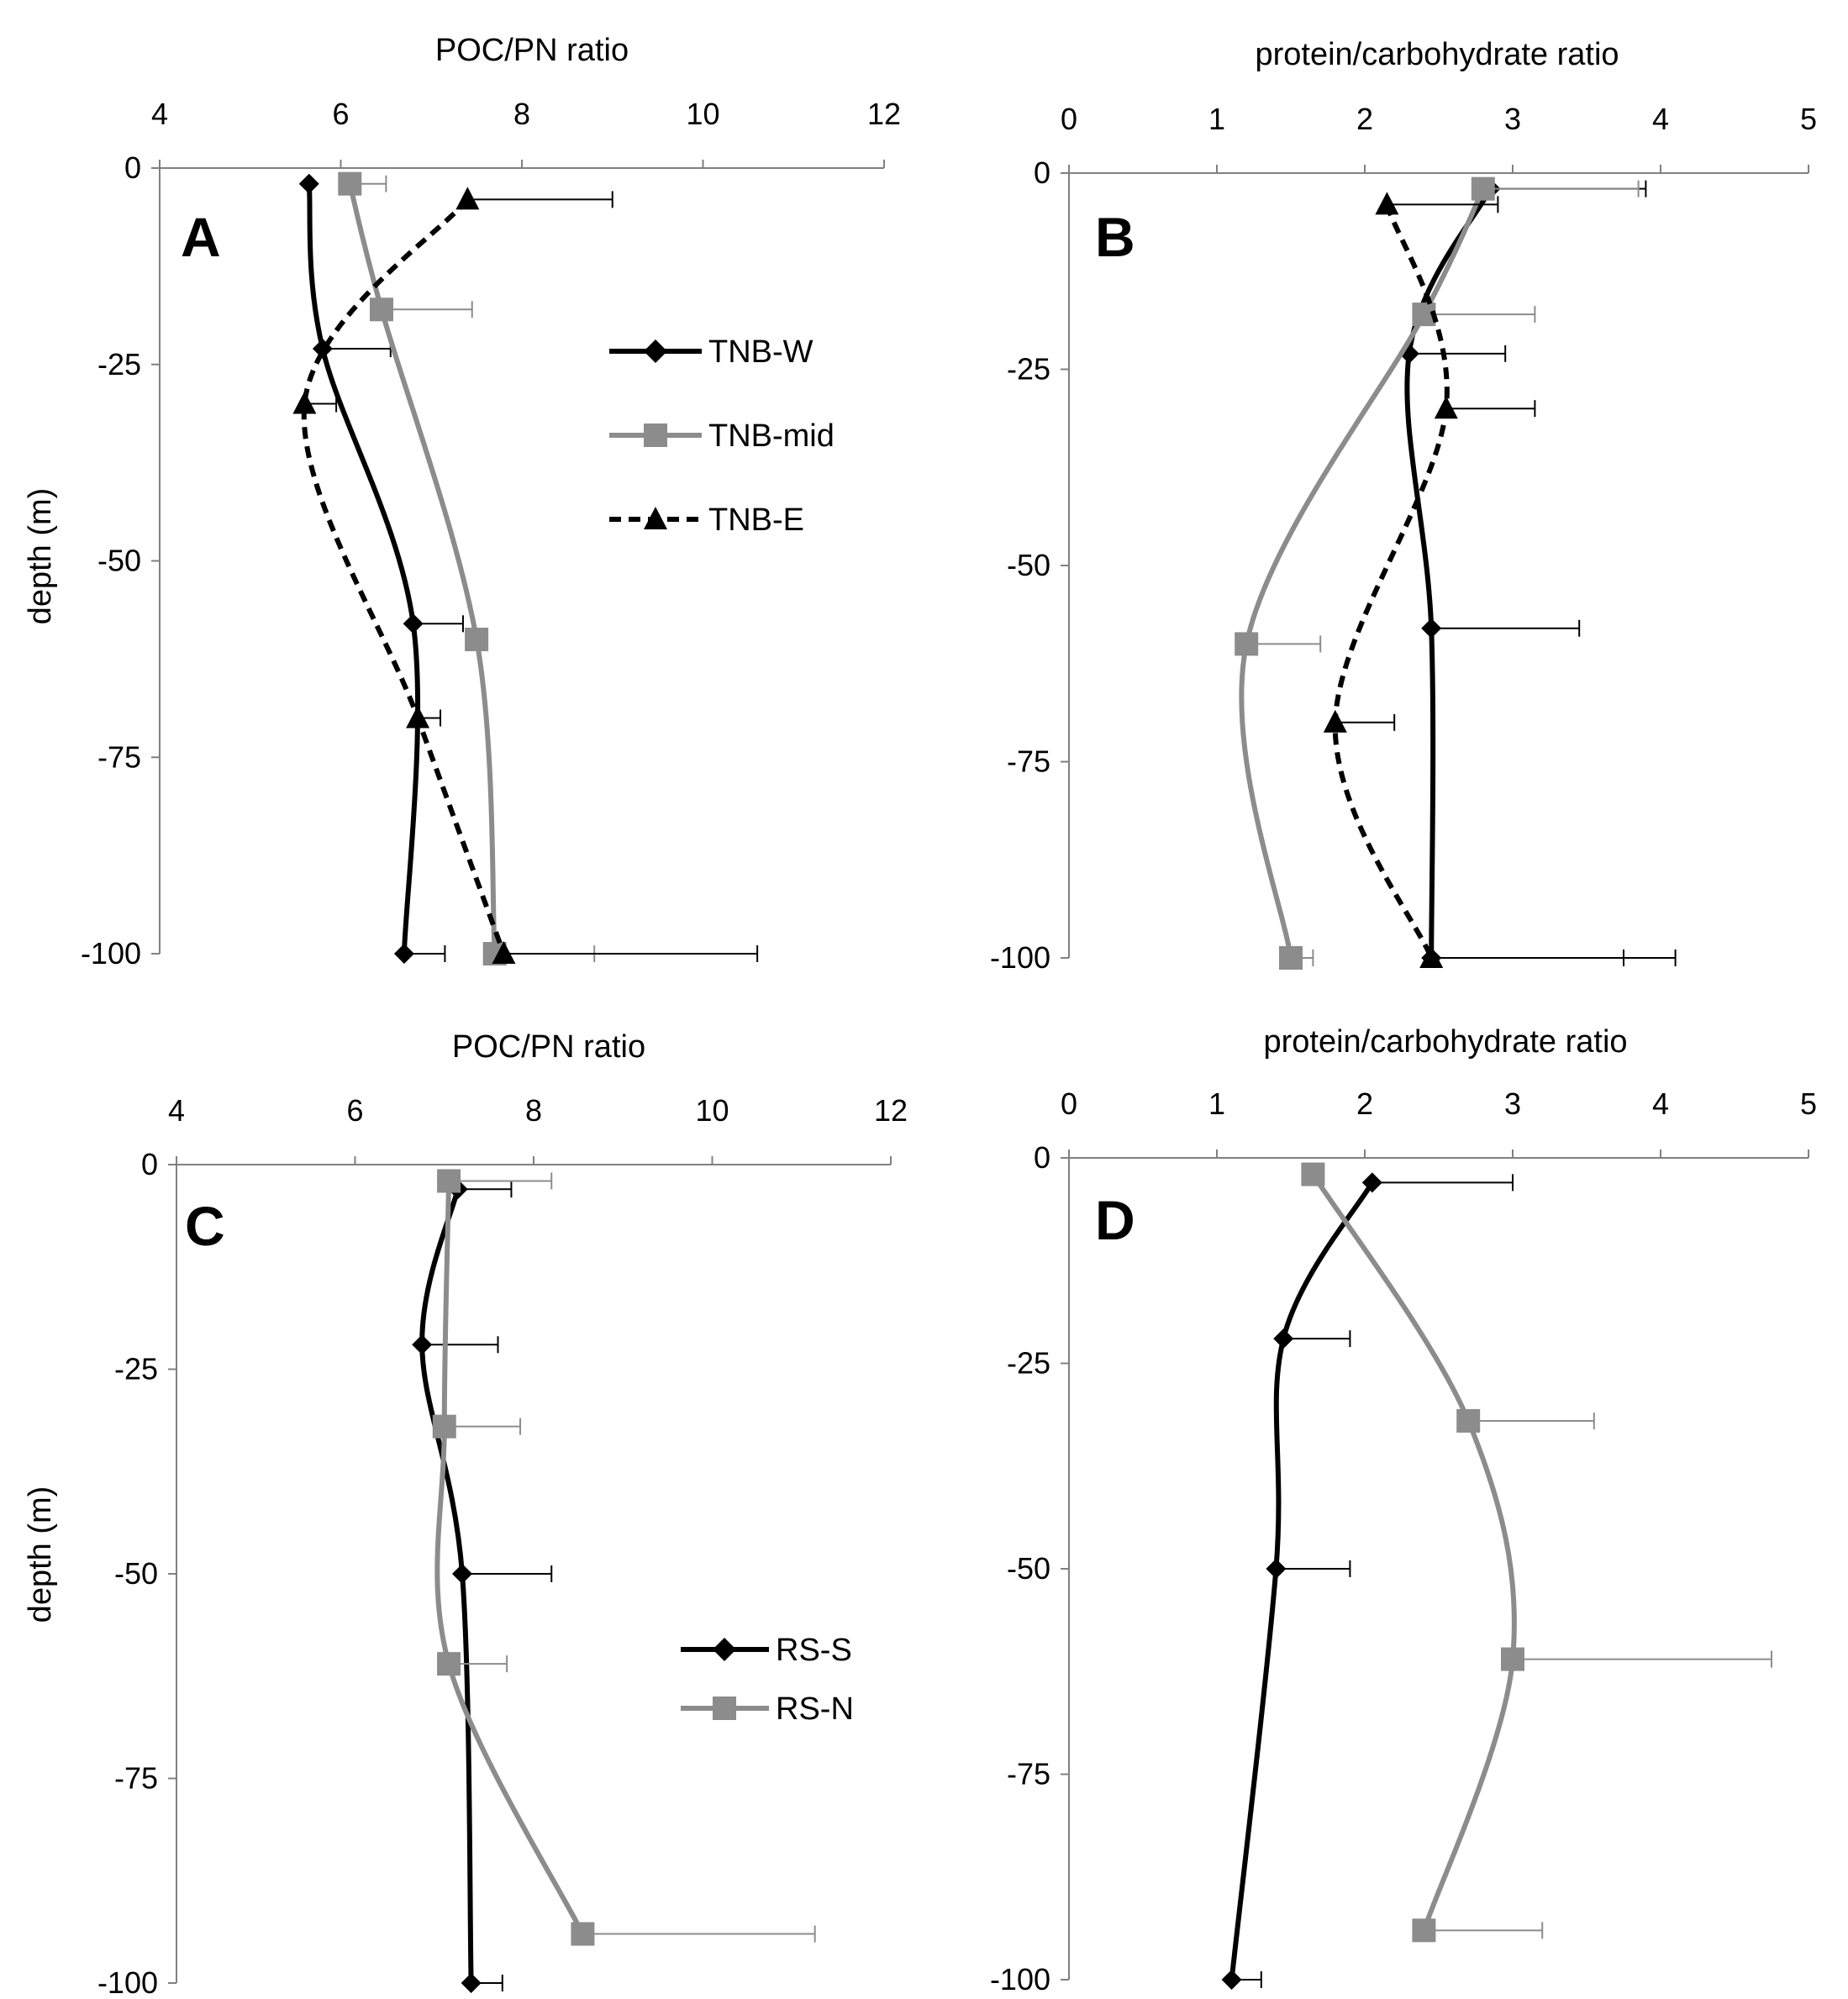 The width and height of the screenshot is (1848, 1999). Describe the element at coordinates (767, 1680) in the screenshot. I see `panel-c-legend: RS-S RS-N` at that location.